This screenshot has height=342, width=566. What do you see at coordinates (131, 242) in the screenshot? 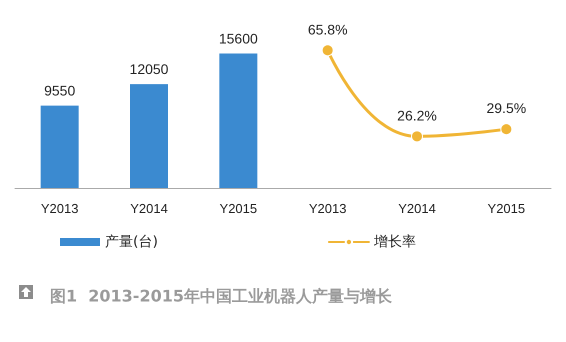
I see `legend-label: 产量(台)` at bounding box center [131, 242].